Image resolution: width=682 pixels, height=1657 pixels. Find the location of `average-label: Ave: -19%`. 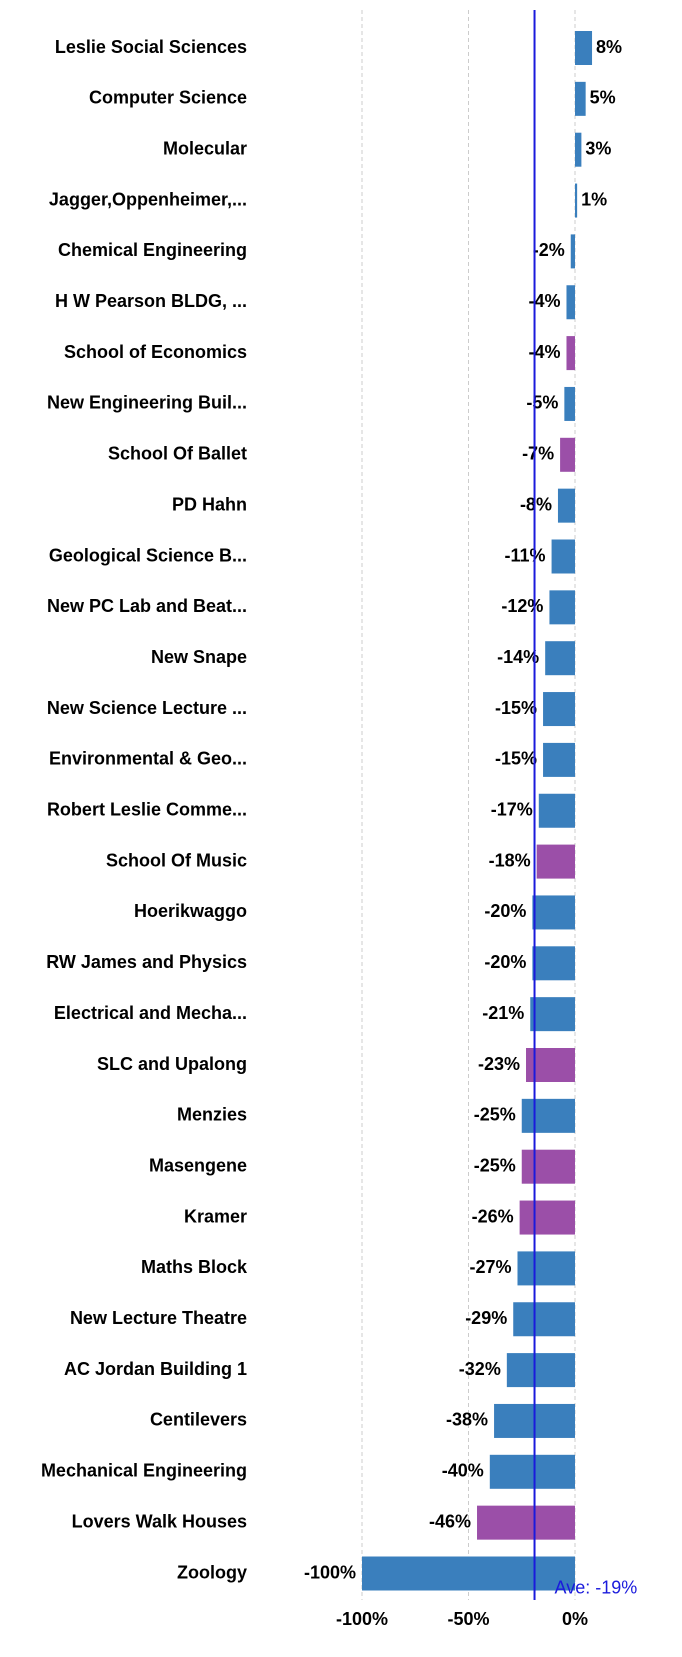

average-label: Ave: -19% is located at coordinates (596, 1587).